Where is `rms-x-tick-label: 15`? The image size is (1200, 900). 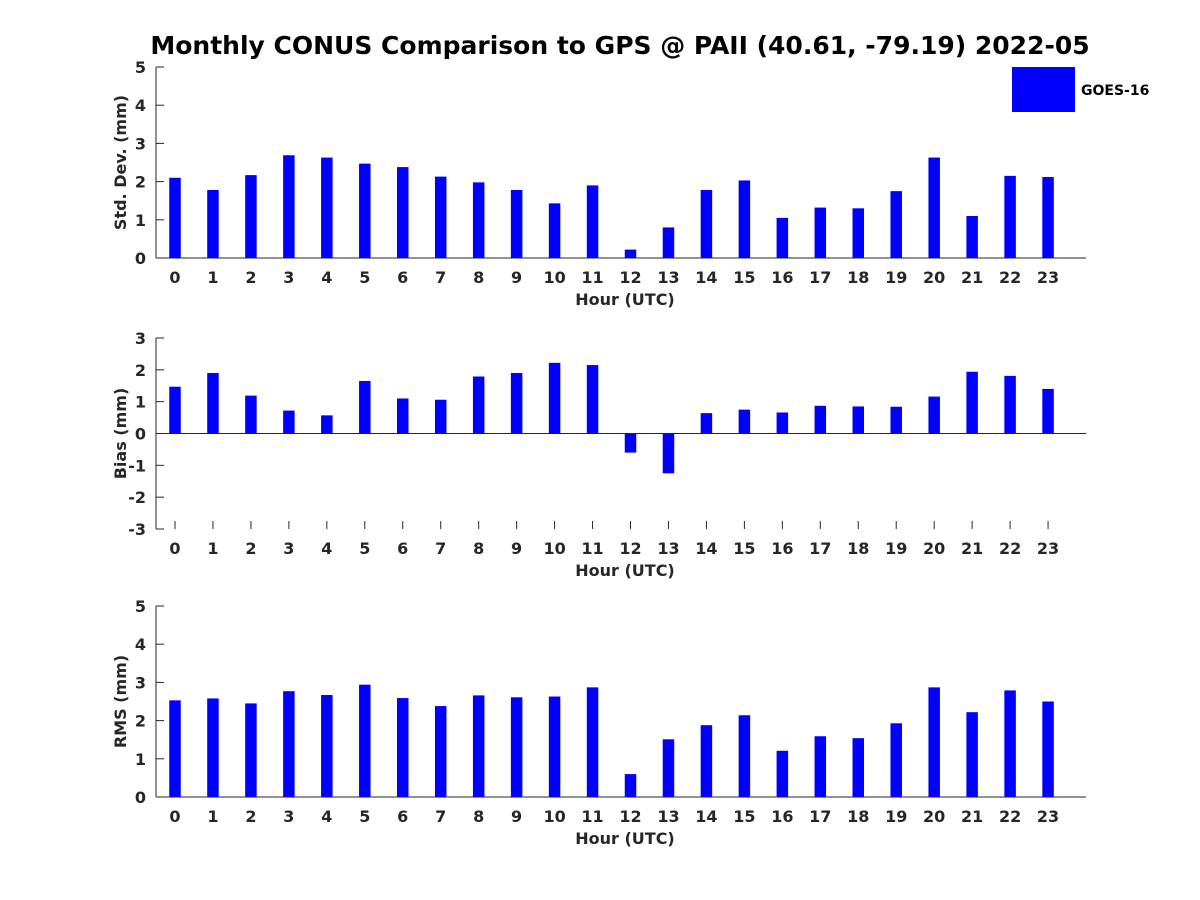 rms-x-tick-label: 15 is located at coordinates (744, 816).